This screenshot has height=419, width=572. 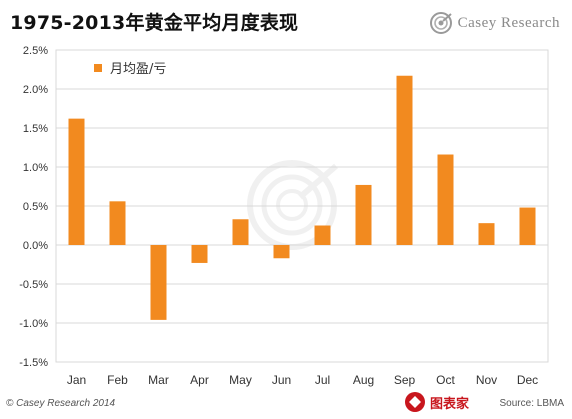 What do you see at coordinates (292, 205) in the screenshot?
I see `chart-watermark` at bounding box center [292, 205].